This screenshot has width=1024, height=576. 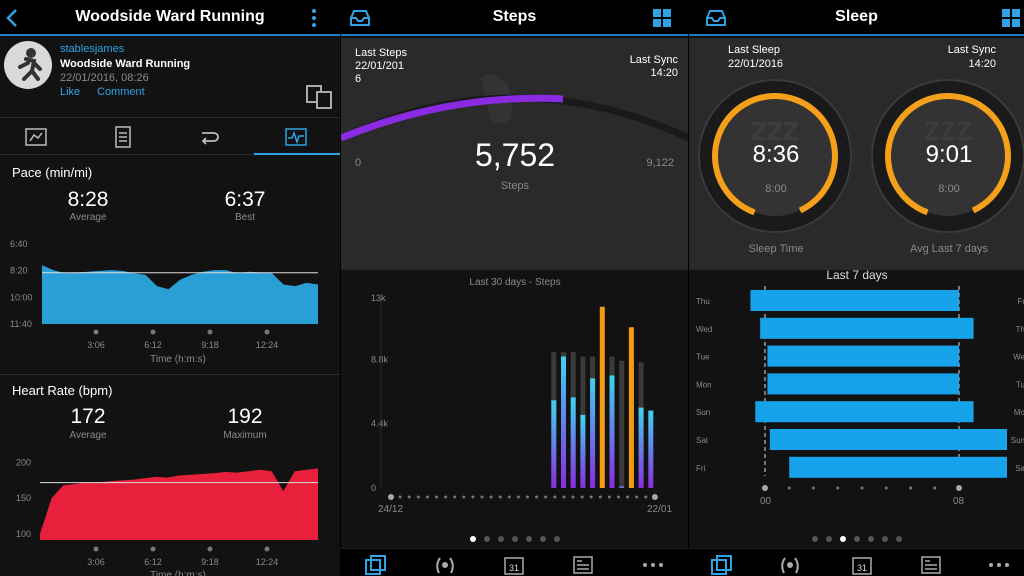 I want to click on like-link: Like, so click(x=70, y=92).